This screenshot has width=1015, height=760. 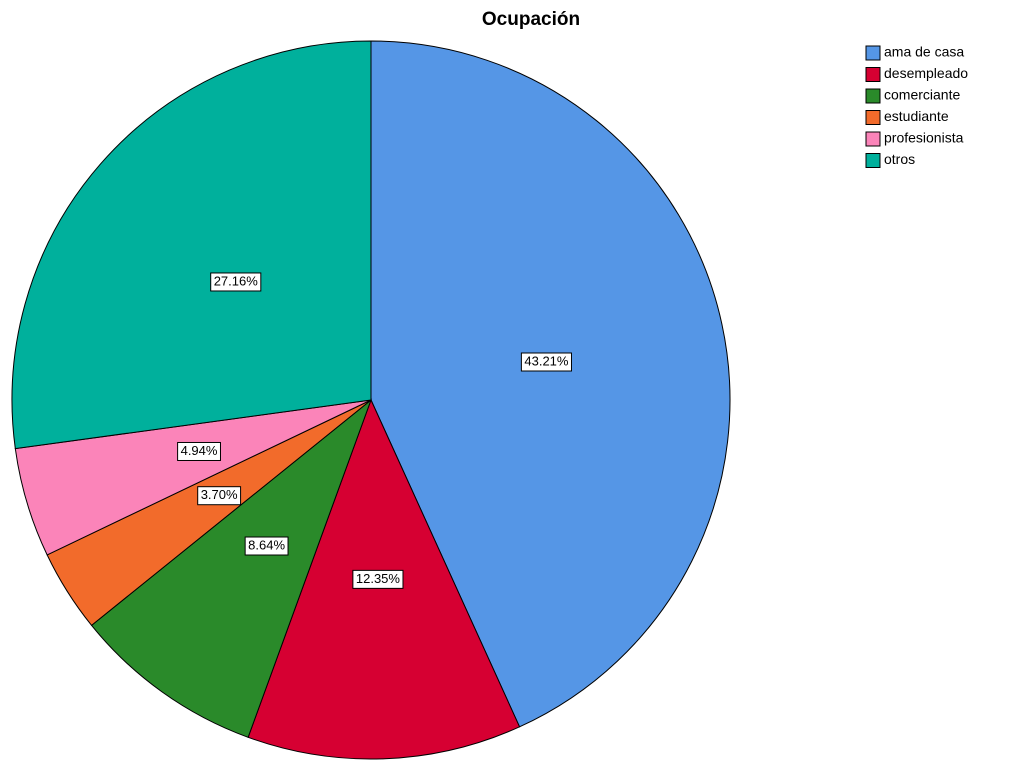 I want to click on pie-slice, so click(x=231, y=568).